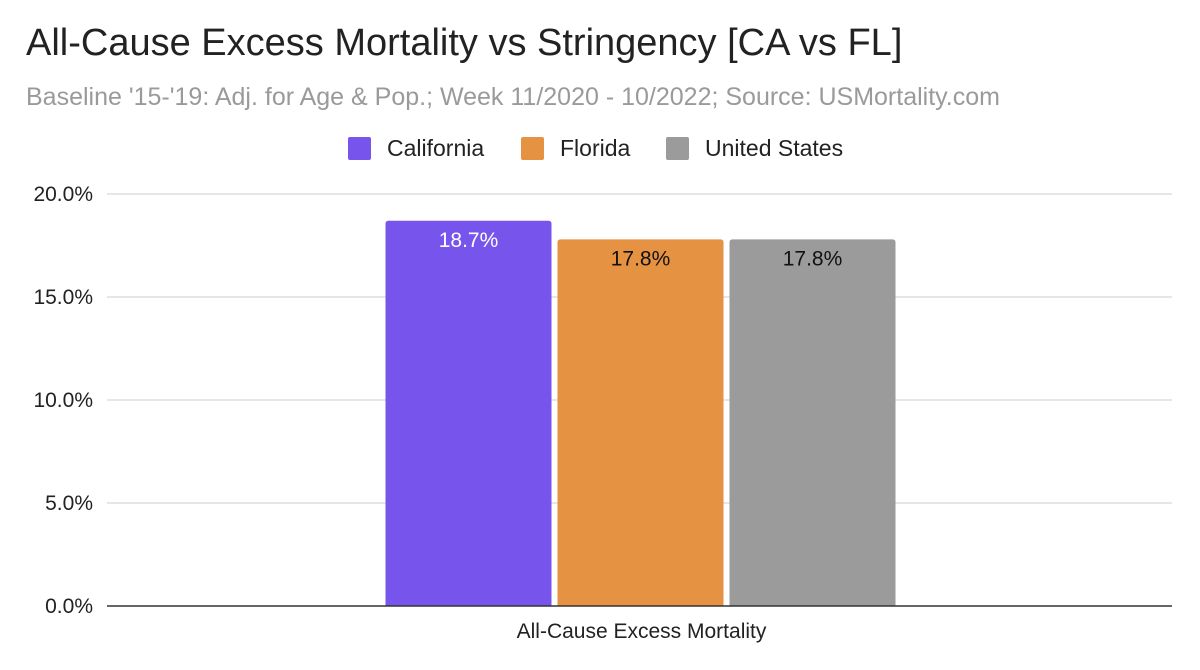  What do you see at coordinates (641, 258) in the screenshot?
I see `data-label-florida: 17.8%` at bounding box center [641, 258].